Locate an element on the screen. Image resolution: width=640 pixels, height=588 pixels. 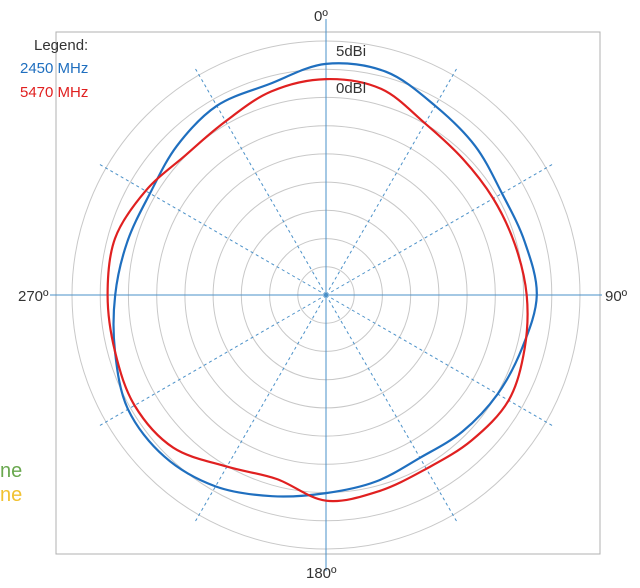
ring-label-2: 0dBl is located at coordinates (351, 88).